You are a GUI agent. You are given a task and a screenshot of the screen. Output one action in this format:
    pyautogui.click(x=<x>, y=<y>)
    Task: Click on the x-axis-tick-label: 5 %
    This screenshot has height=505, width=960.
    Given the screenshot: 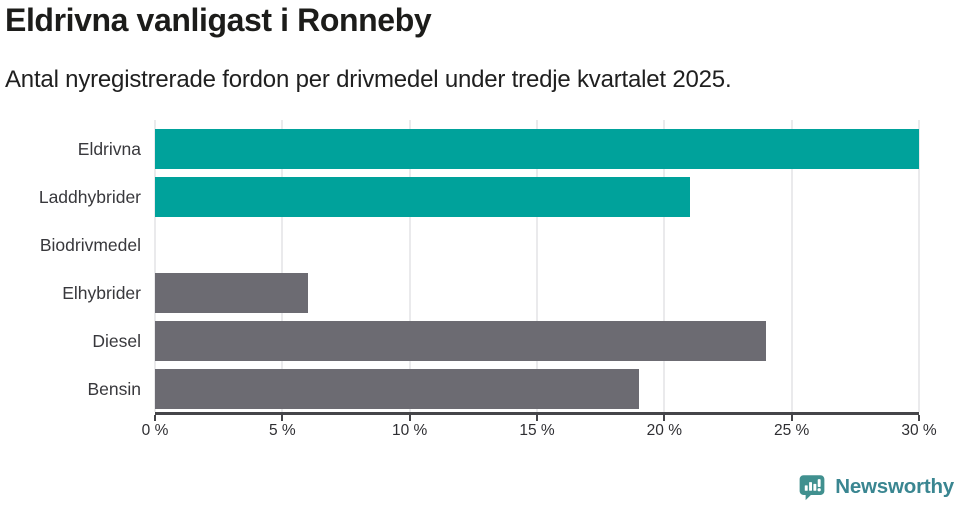 What is the action you would take?
    pyautogui.click(x=282, y=430)
    